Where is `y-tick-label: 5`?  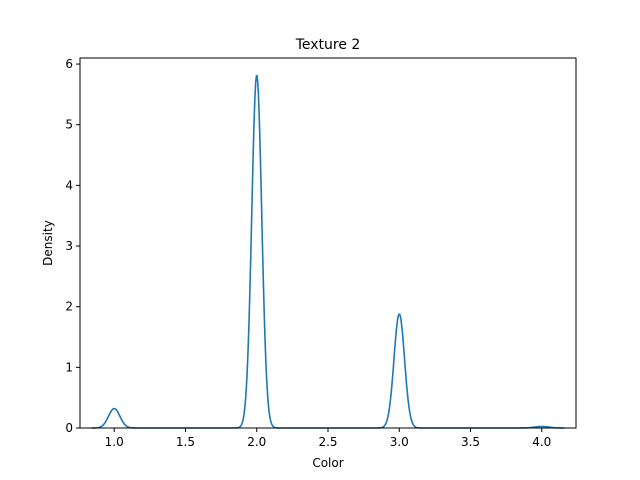 y-tick-label: 5 is located at coordinates (69, 125).